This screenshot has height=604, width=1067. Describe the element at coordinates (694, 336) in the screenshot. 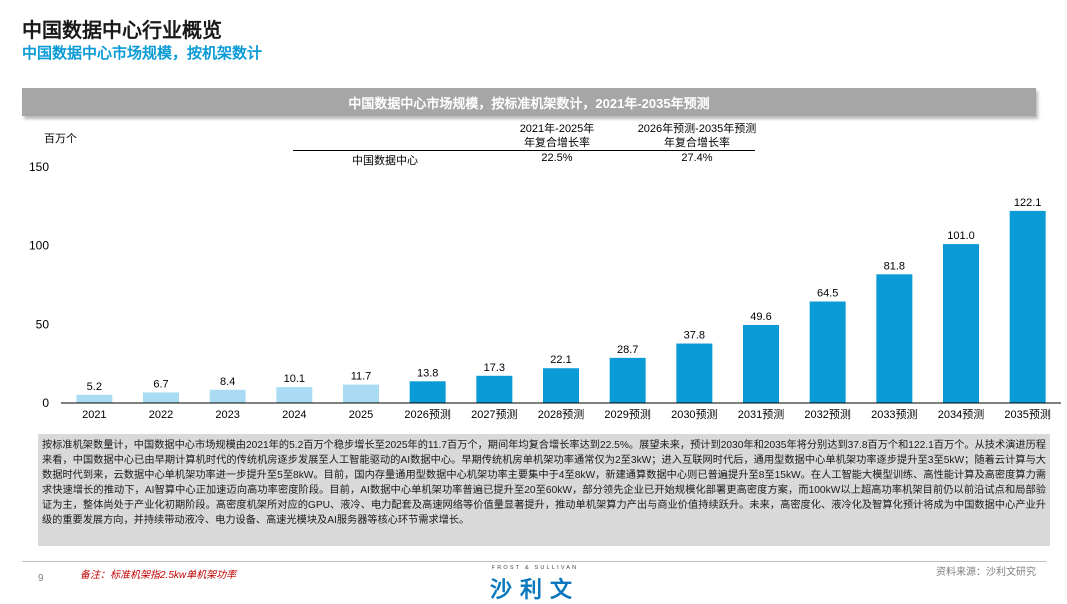

I see `data-label: 37.8` at that location.